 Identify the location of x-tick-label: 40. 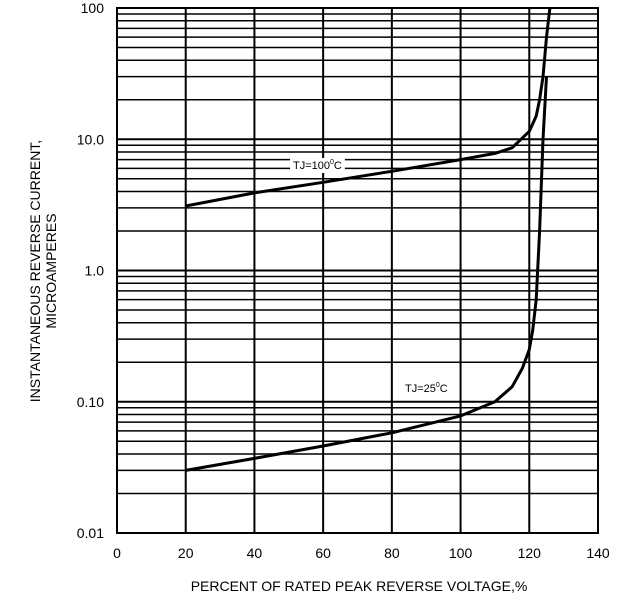
(255, 553).